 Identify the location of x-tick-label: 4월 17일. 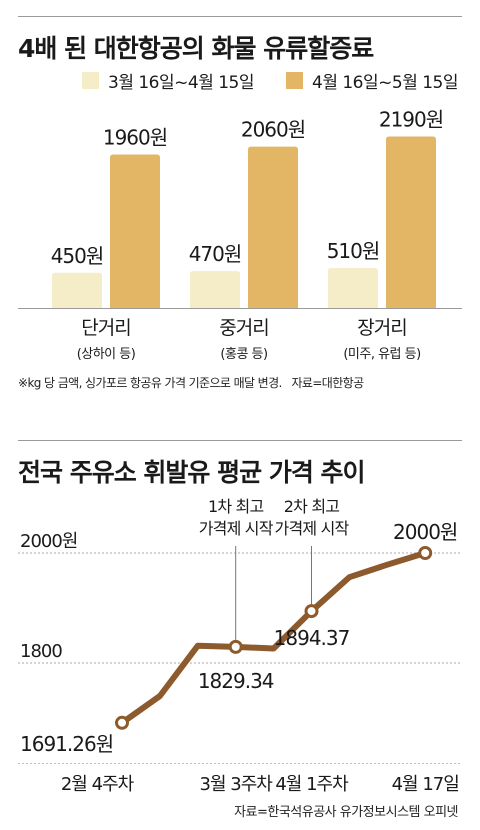
(425, 784).